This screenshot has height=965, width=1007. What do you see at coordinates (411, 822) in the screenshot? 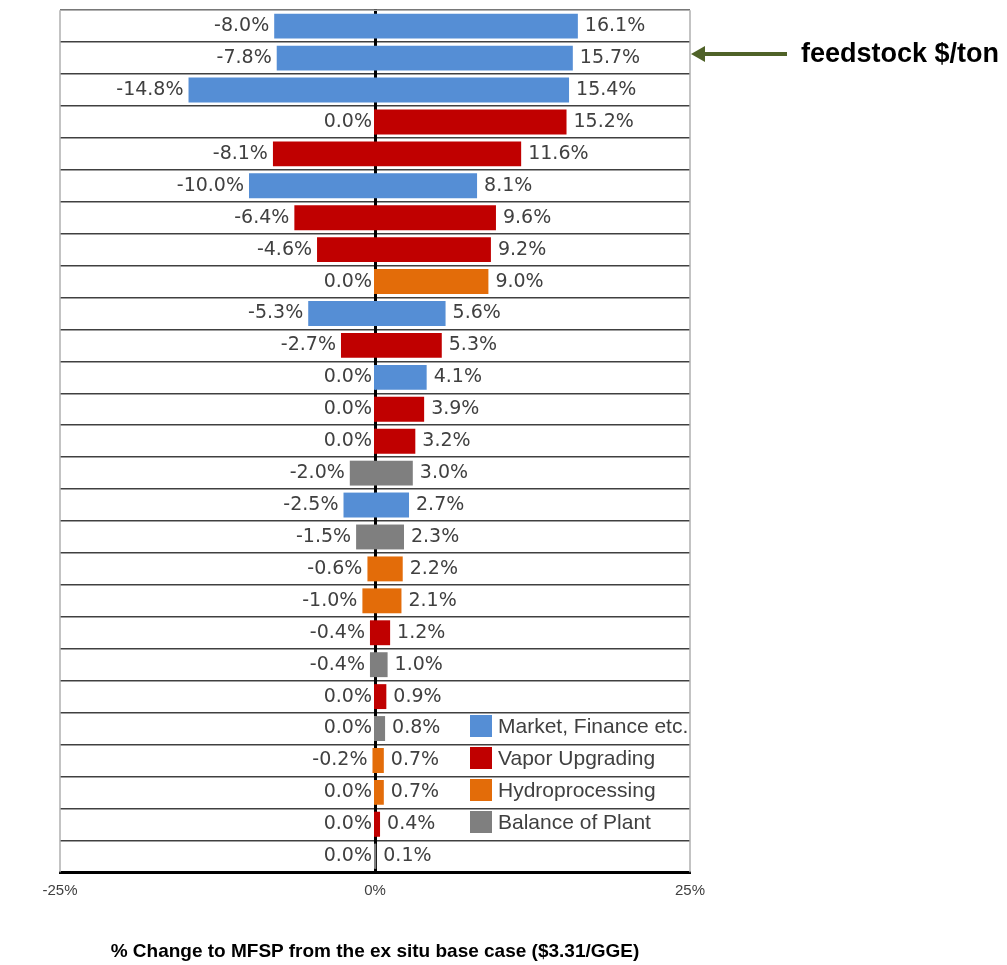
I see `data-label: 0.4%` at bounding box center [411, 822].